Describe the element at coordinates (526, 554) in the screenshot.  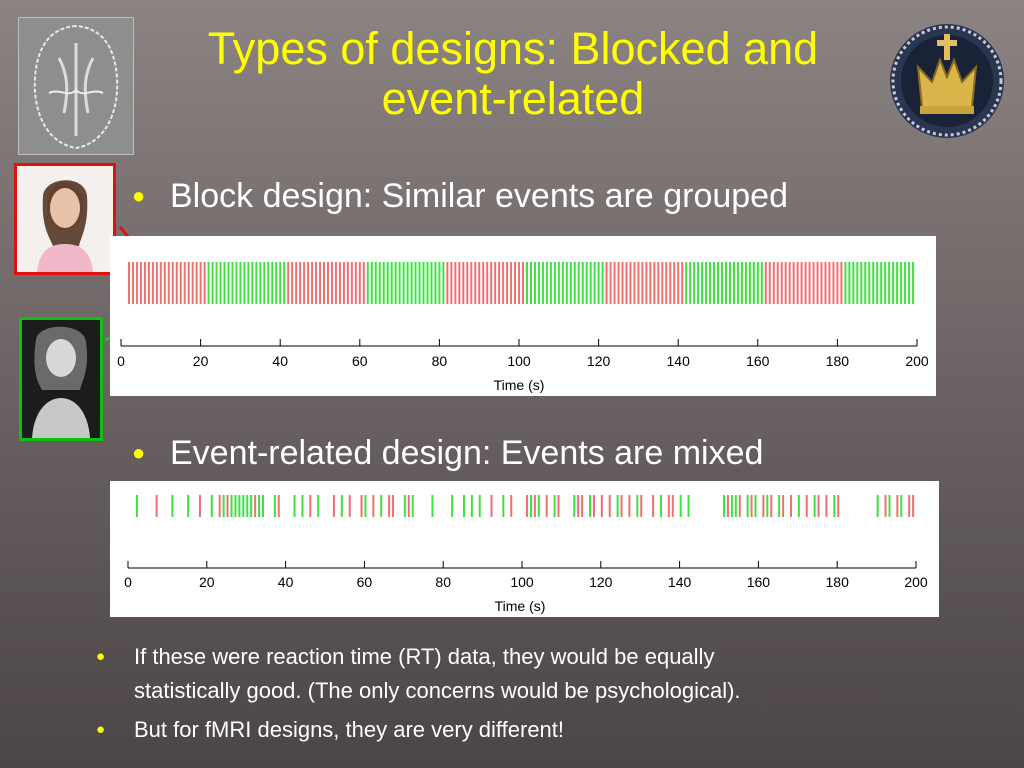
I see `event-related-svg: 0 20 40 60 80 100 120 140 160 180 200 Time (s)` at that location.